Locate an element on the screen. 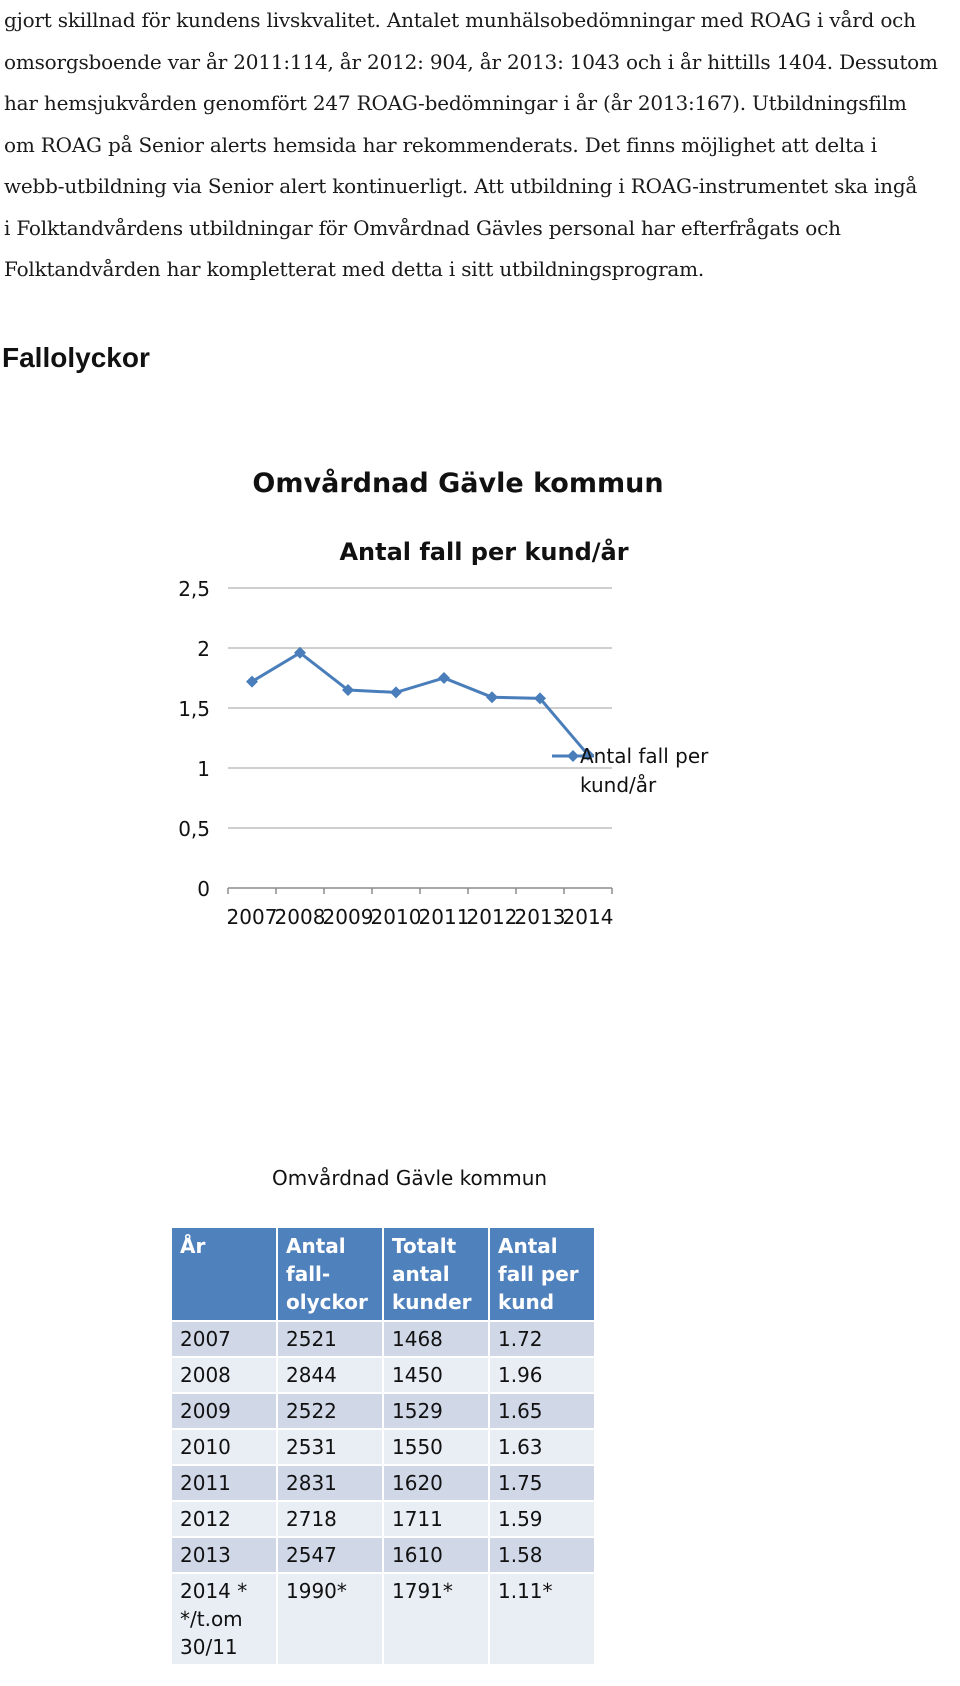 This screenshot has width=960, height=1686. legend-label: Antal fall per is located at coordinates (644, 756).